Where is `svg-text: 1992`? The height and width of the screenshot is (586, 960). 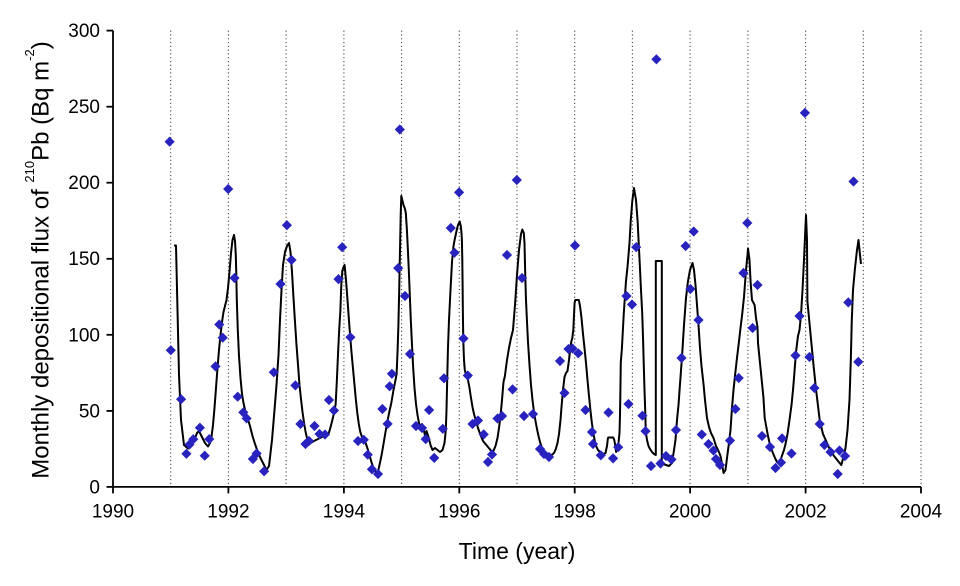
svg-text: 1992 is located at coordinates (228, 512).